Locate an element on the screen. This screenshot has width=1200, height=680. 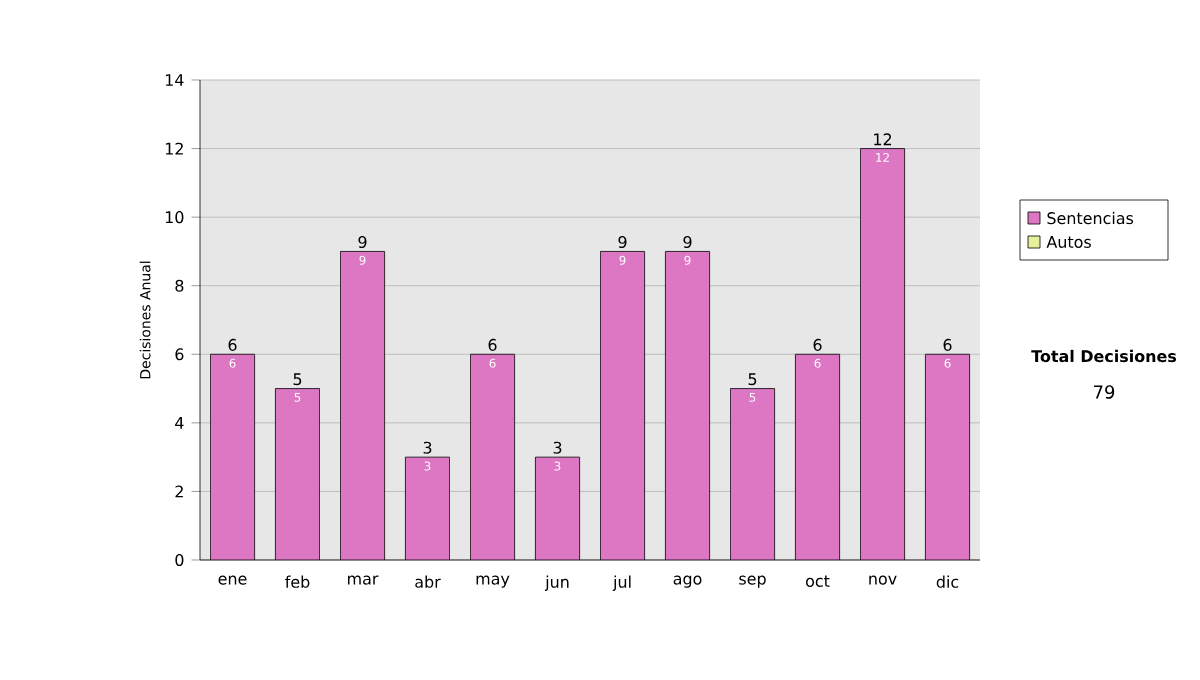
text: 79 is located at coordinates (1104, 392).